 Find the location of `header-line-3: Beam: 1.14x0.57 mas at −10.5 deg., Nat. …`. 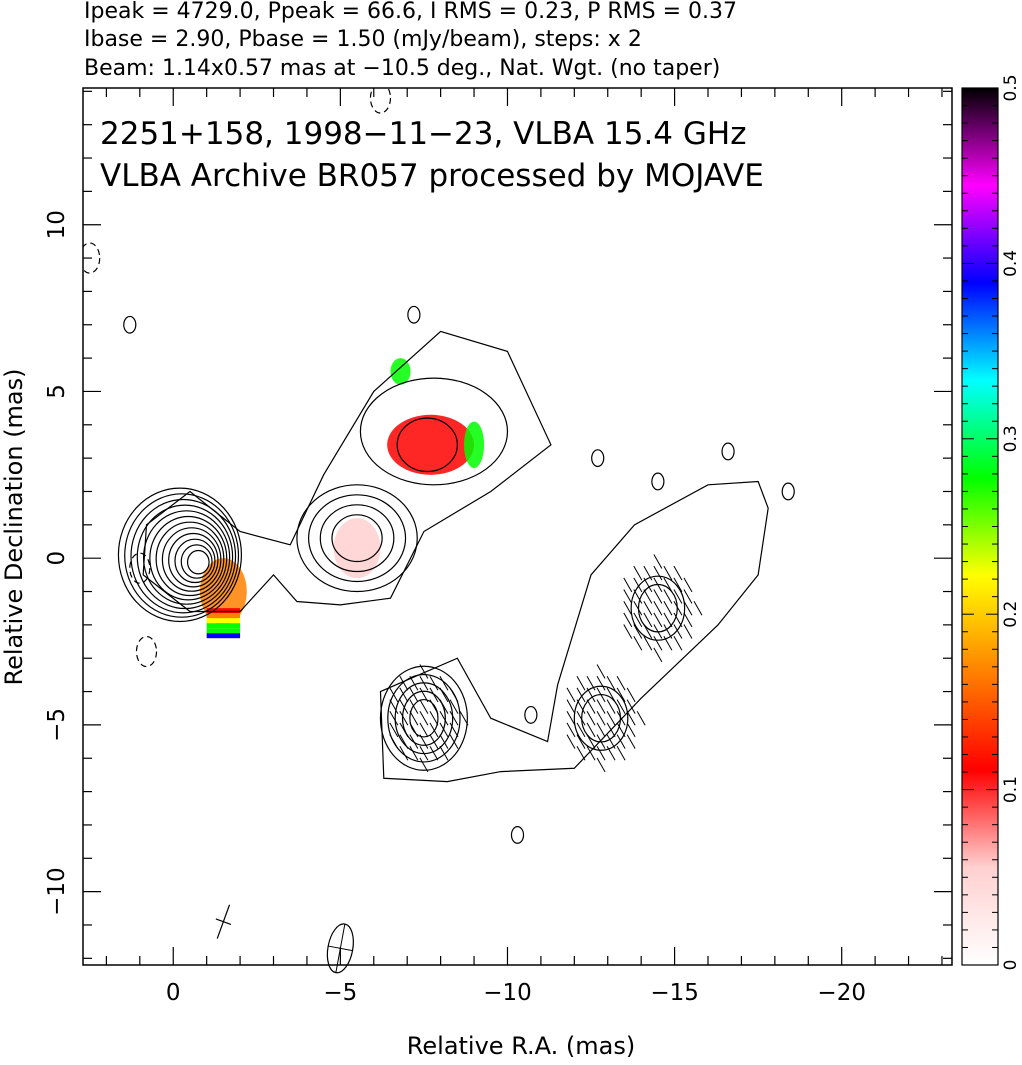

header-line-3: Beam: 1.14x0.57 mas at −10.5 deg., Nat. … is located at coordinates (402, 68).